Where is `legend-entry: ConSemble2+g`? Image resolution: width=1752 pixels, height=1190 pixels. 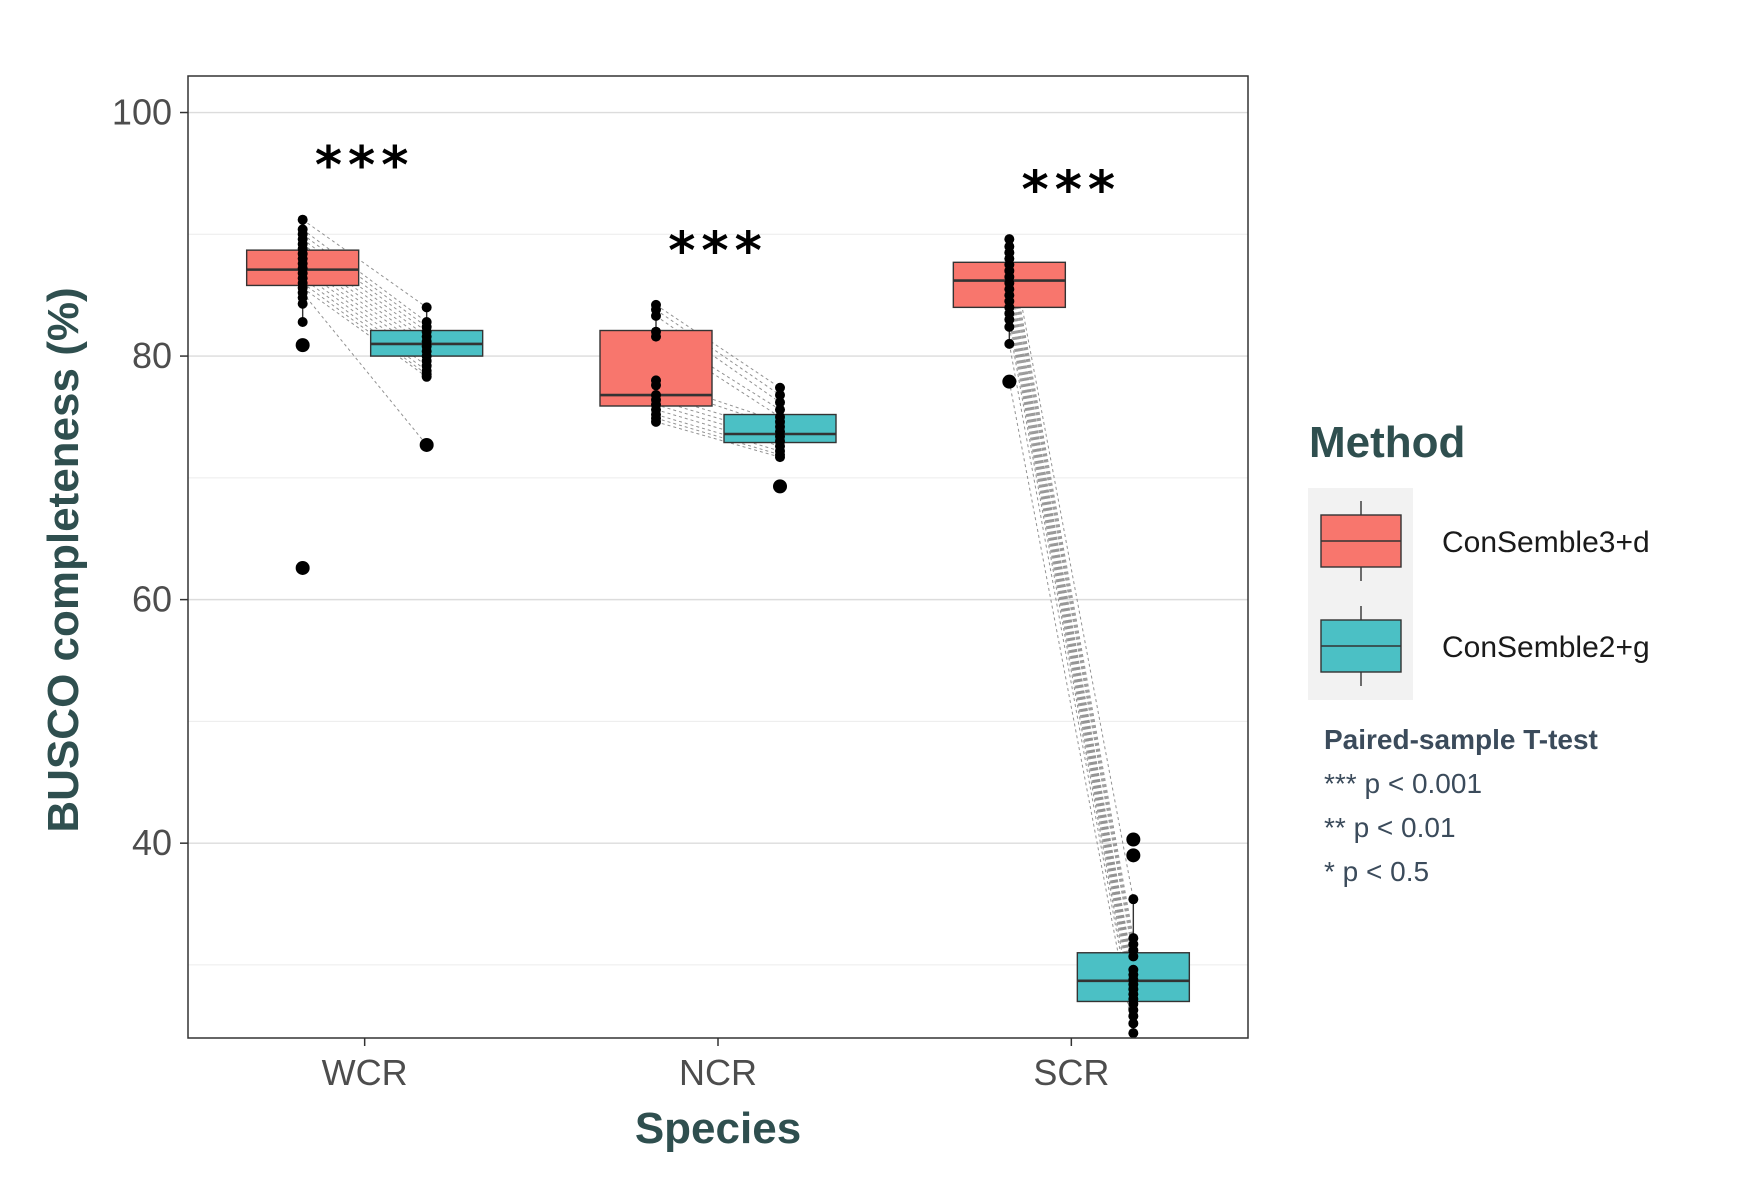 legend-entry: ConSemble2+g is located at coordinates (1485, 646).